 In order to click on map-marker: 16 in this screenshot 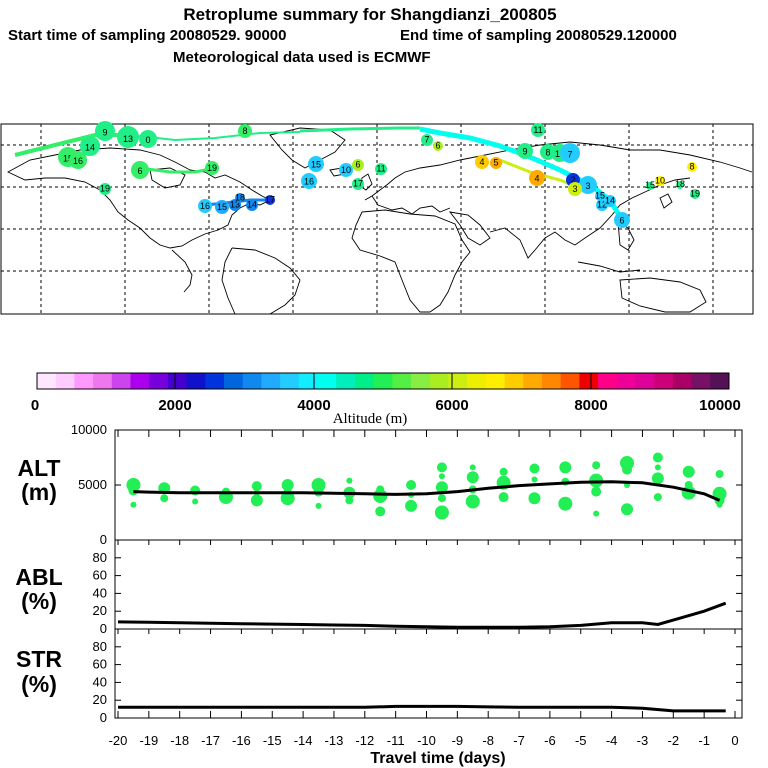, I will do `click(205, 206)`.